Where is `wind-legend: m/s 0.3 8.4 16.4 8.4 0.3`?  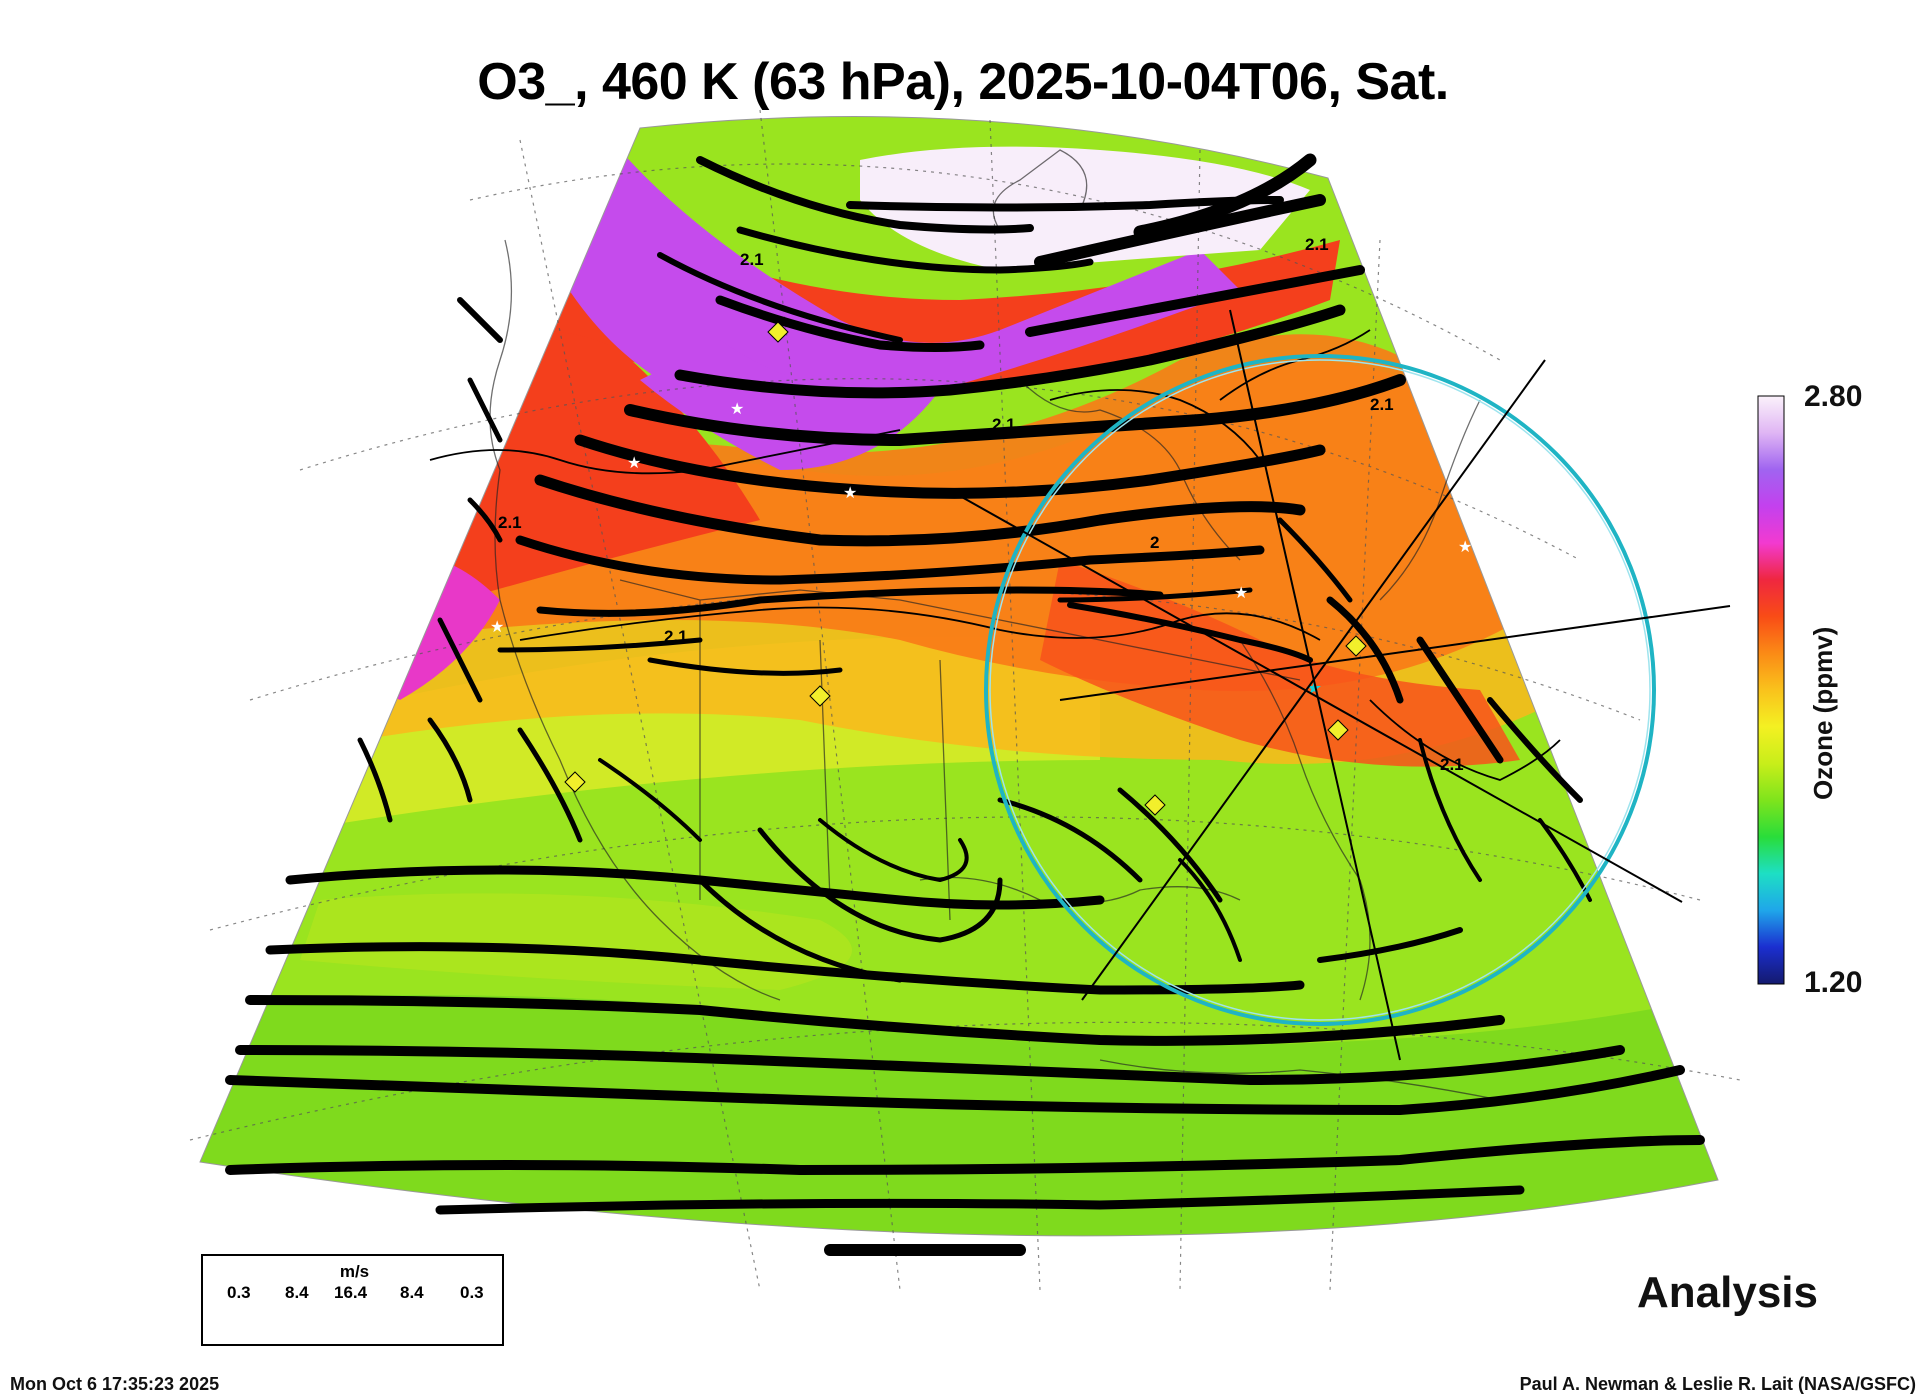 wind-legend: m/s 0.3 8.4 16.4 8.4 0.3 is located at coordinates (352, 1300).